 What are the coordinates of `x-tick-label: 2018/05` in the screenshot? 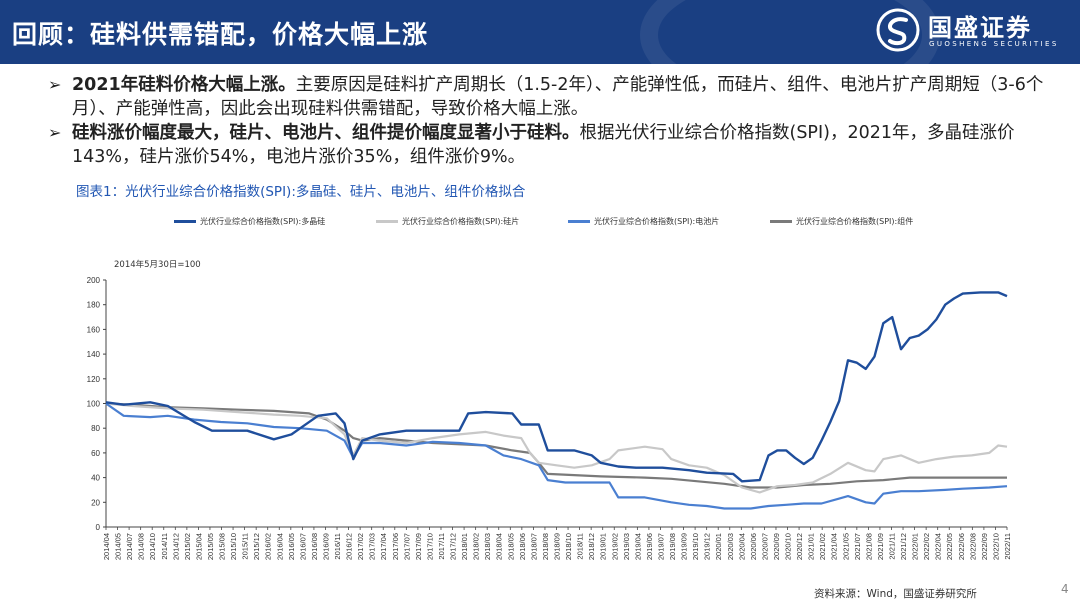 It's located at (510, 546).